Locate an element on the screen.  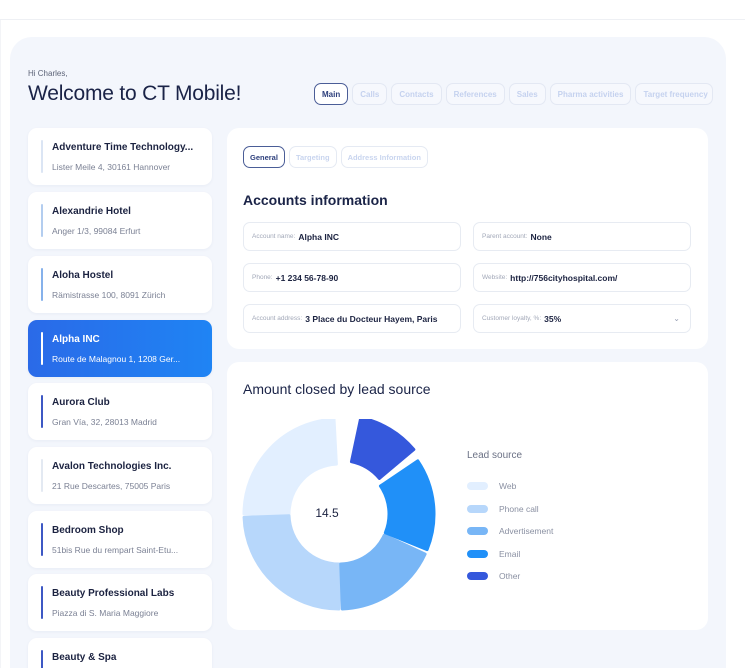
field-value: Alpha INC is located at coordinates (318, 236).